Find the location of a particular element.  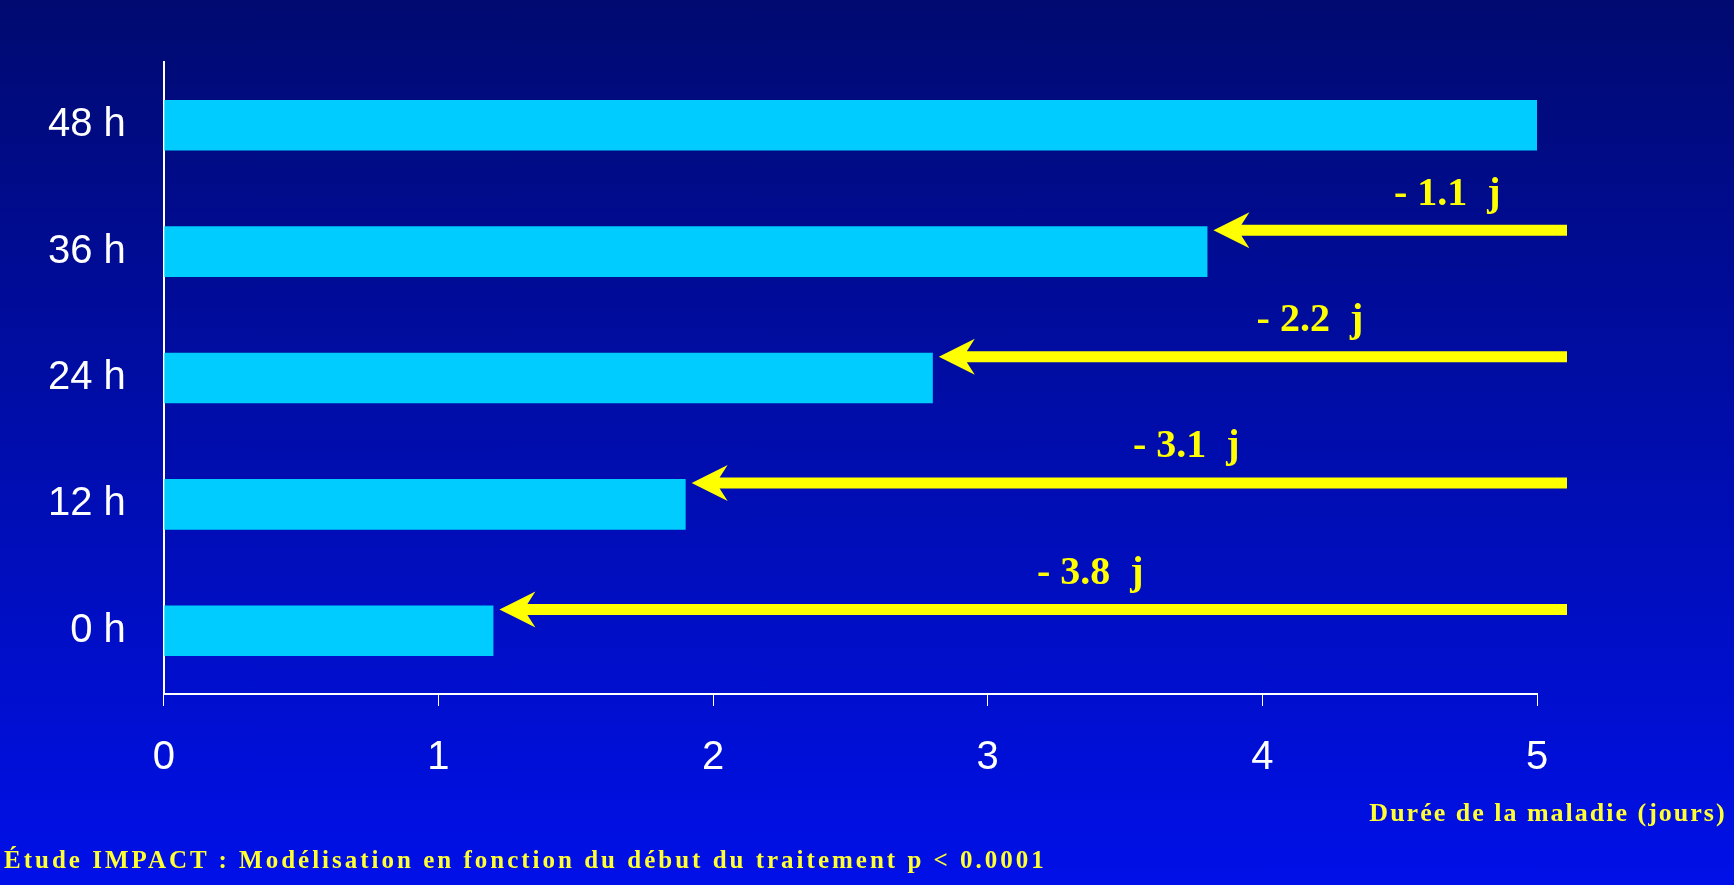

annotation: - 1.1 j is located at coordinates (1447, 191).